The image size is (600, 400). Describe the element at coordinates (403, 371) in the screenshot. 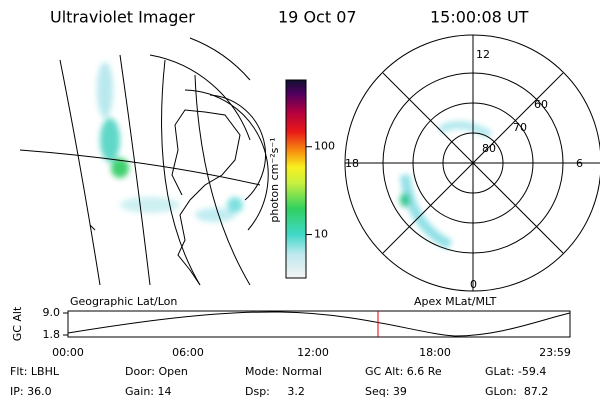

I see `info-field: GC Alt: 6.6 Re` at that location.